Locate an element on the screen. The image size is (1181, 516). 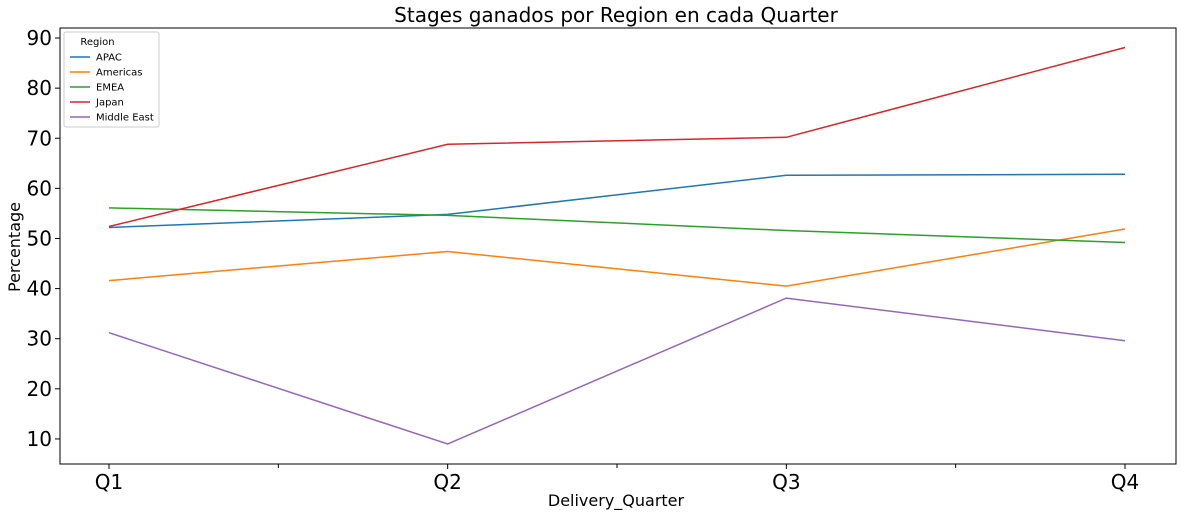
x-tick-label: Q3 is located at coordinates (786, 482).